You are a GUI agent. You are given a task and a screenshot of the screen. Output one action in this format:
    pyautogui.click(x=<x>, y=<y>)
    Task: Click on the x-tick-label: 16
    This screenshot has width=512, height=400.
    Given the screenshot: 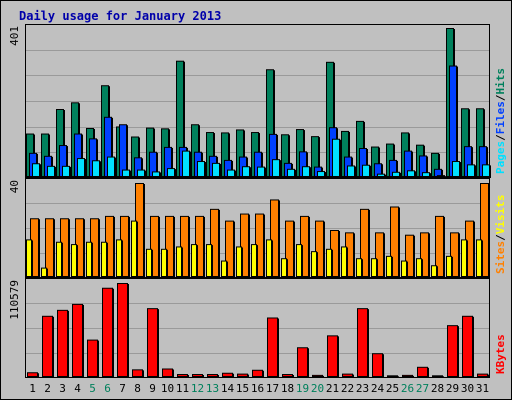 What is the action you would take?
    pyautogui.click(x=257, y=388)
    